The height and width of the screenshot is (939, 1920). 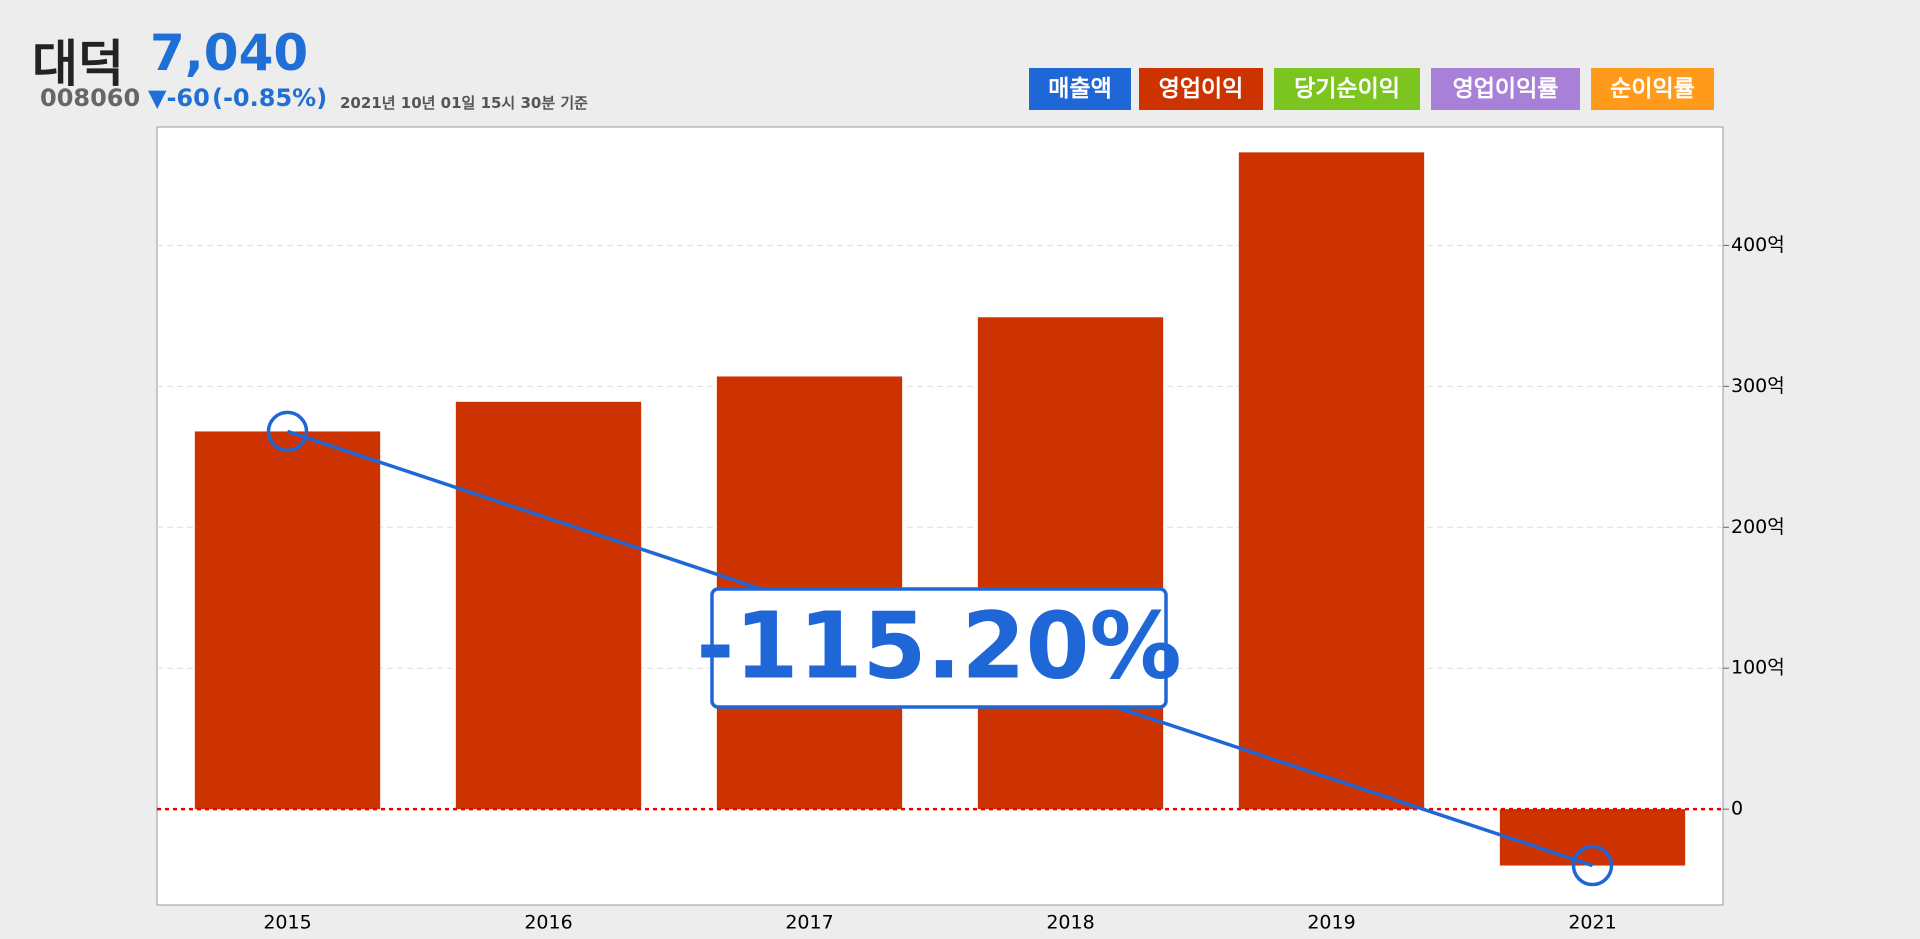 What do you see at coordinates (78, 64) in the screenshot?
I see `stock-name: 대덕` at bounding box center [78, 64].